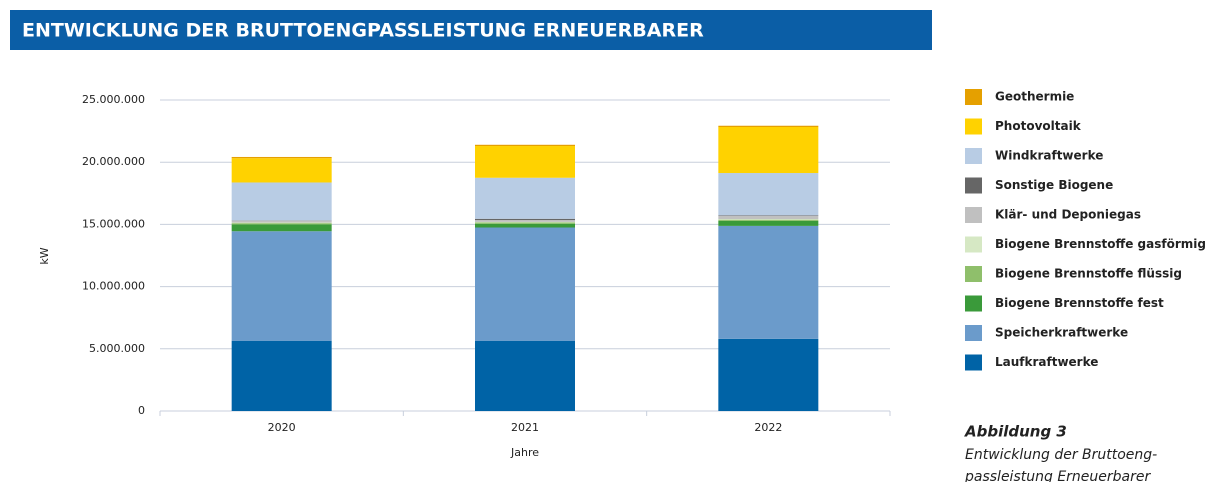 This screenshot has width=1220, height=482. What do you see at coordinates (1049, 156) in the screenshot?
I see `legend-label: Windkraftwerke` at bounding box center [1049, 156].